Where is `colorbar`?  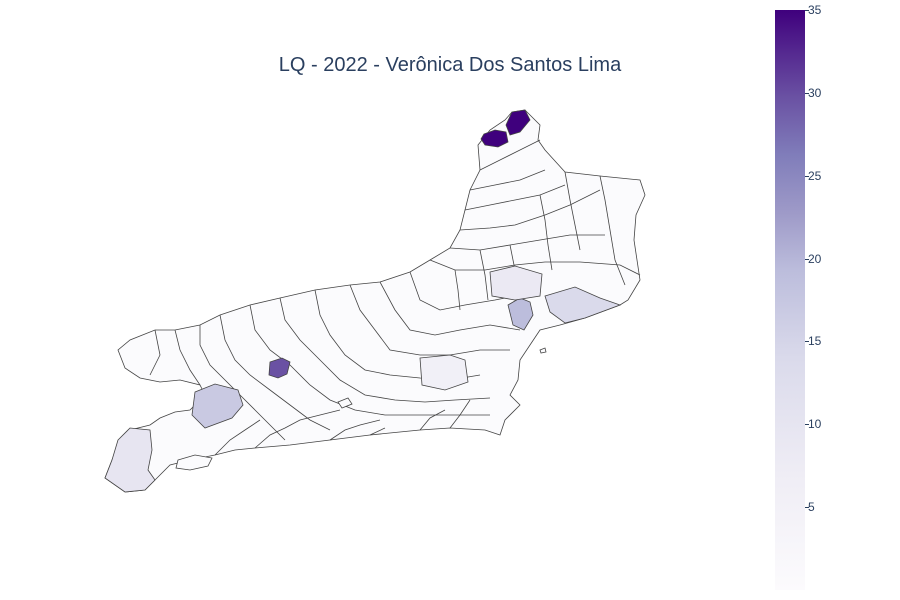 colorbar is located at coordinates (790, 300).